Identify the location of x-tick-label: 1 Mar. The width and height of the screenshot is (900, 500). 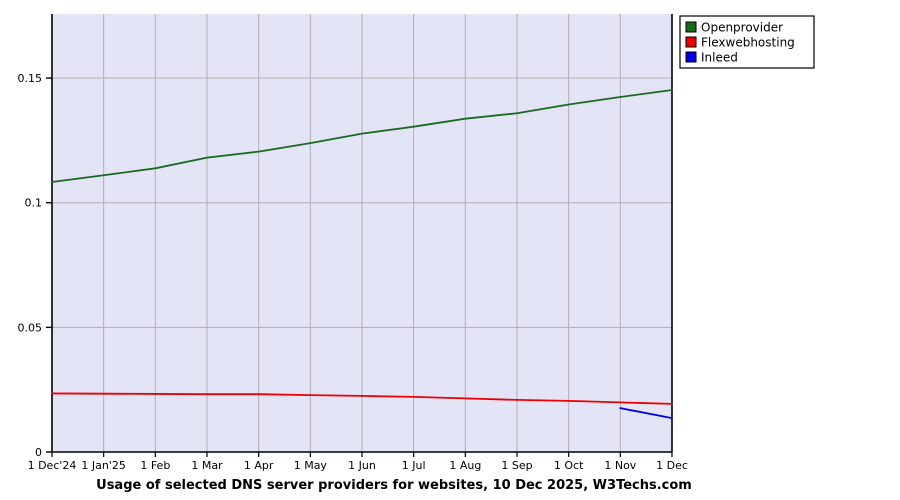
(207, 465).